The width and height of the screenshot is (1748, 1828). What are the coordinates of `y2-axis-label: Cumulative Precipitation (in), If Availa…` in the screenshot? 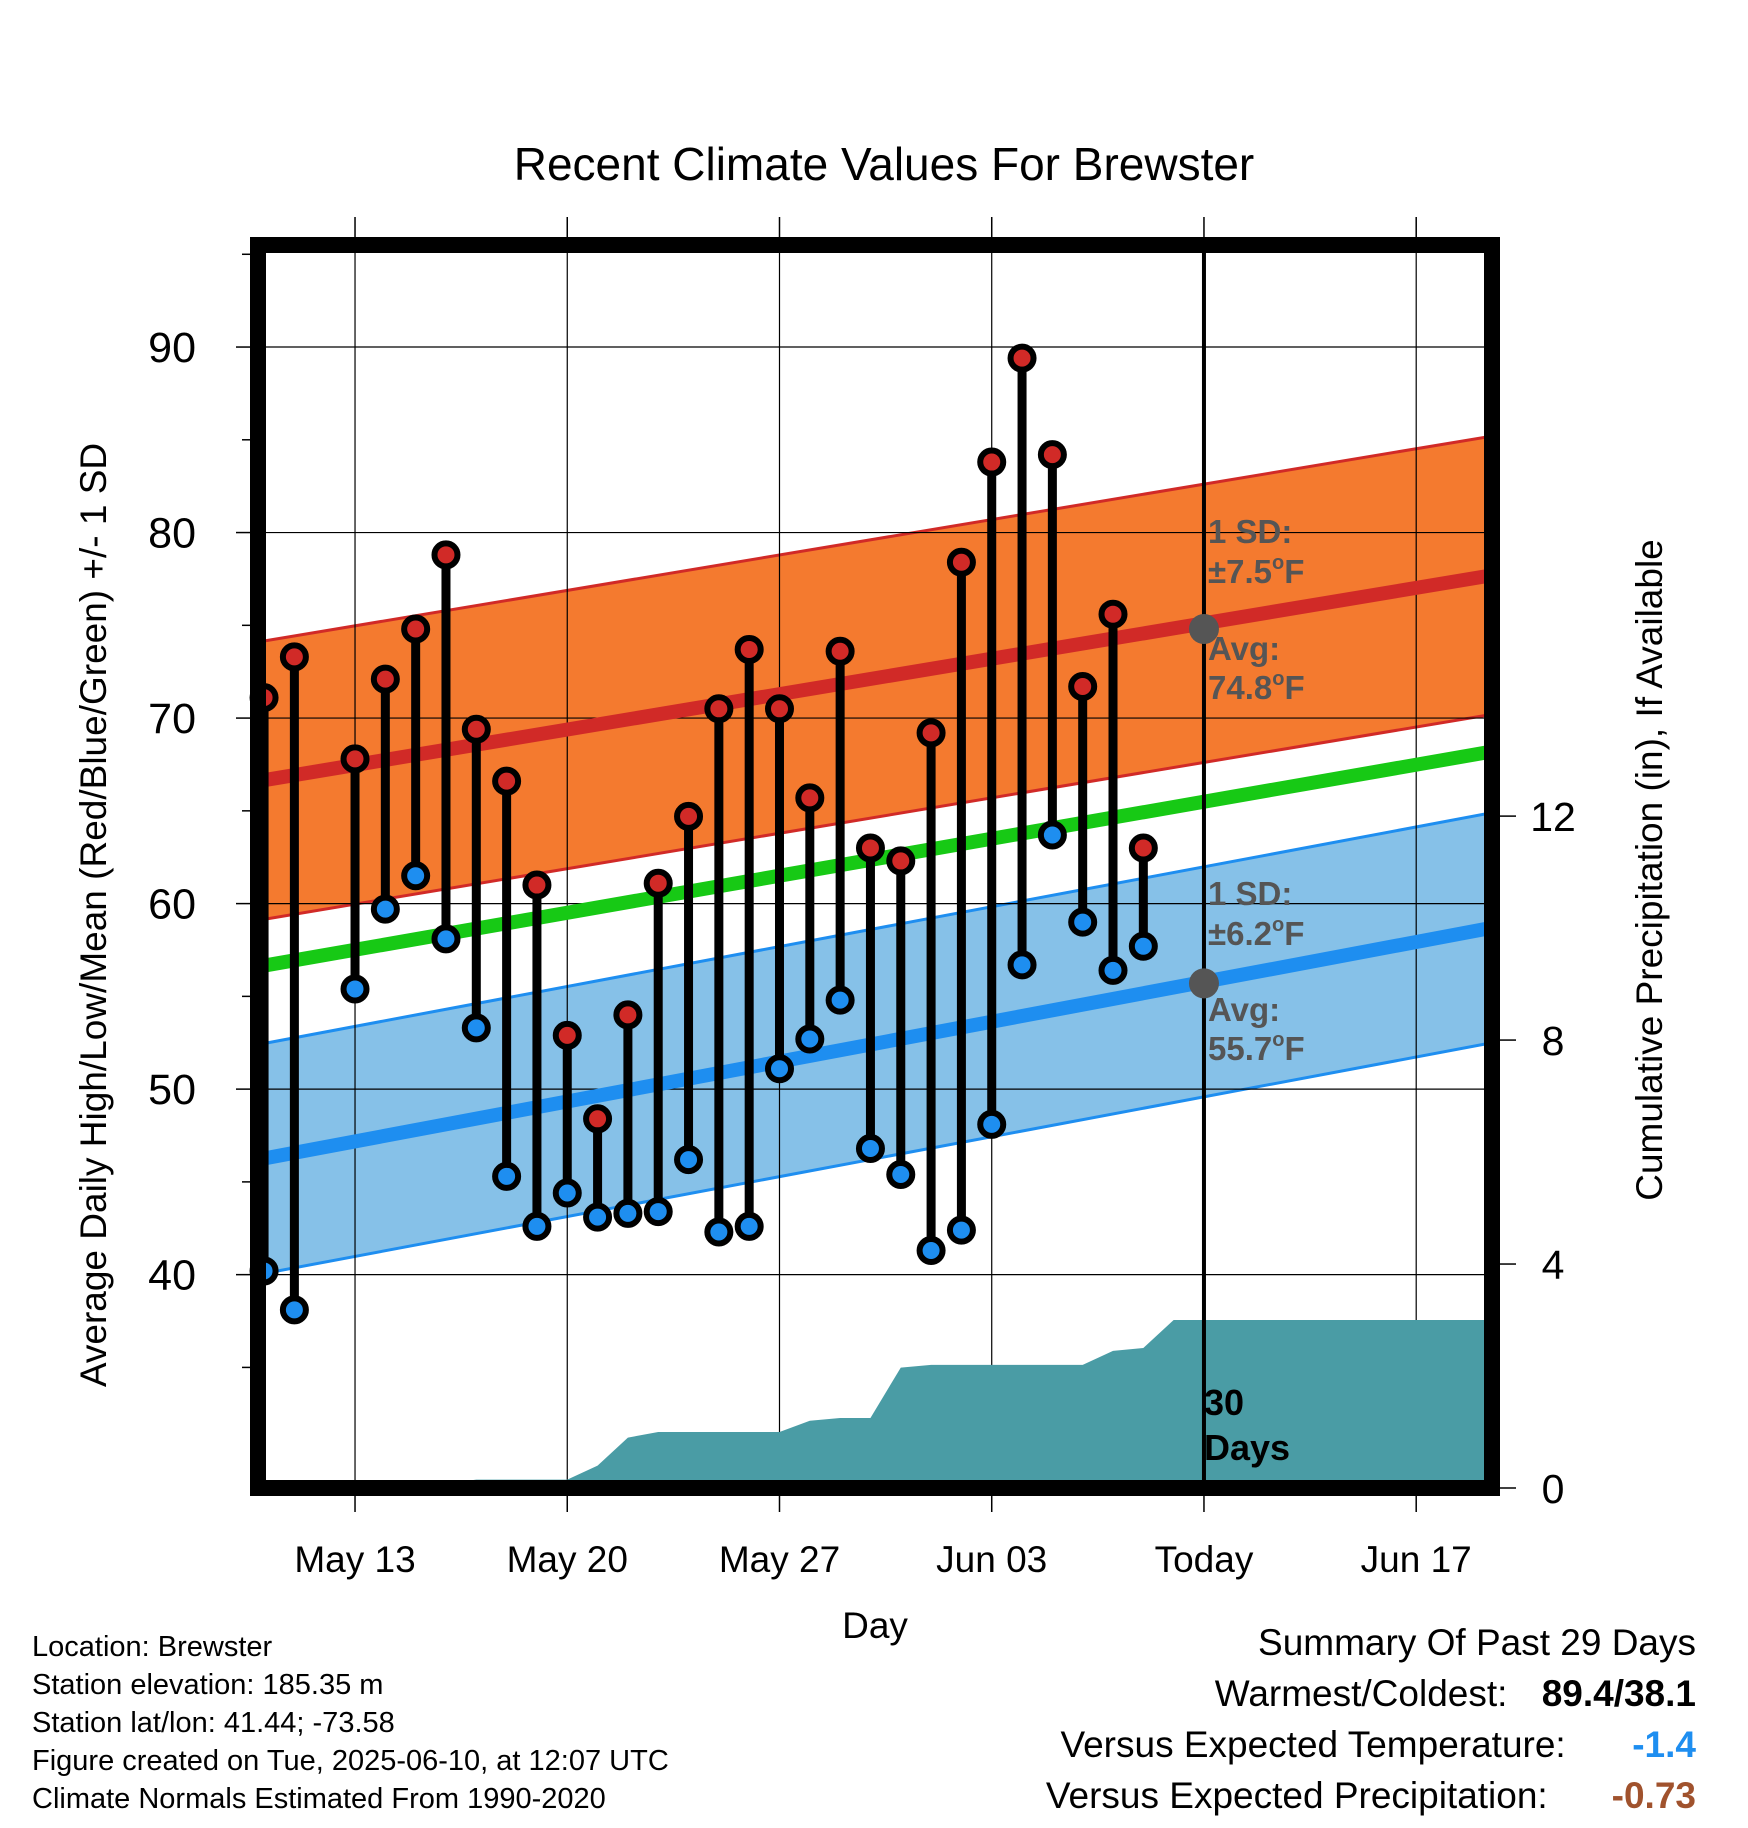 It's located at (1649, 870).